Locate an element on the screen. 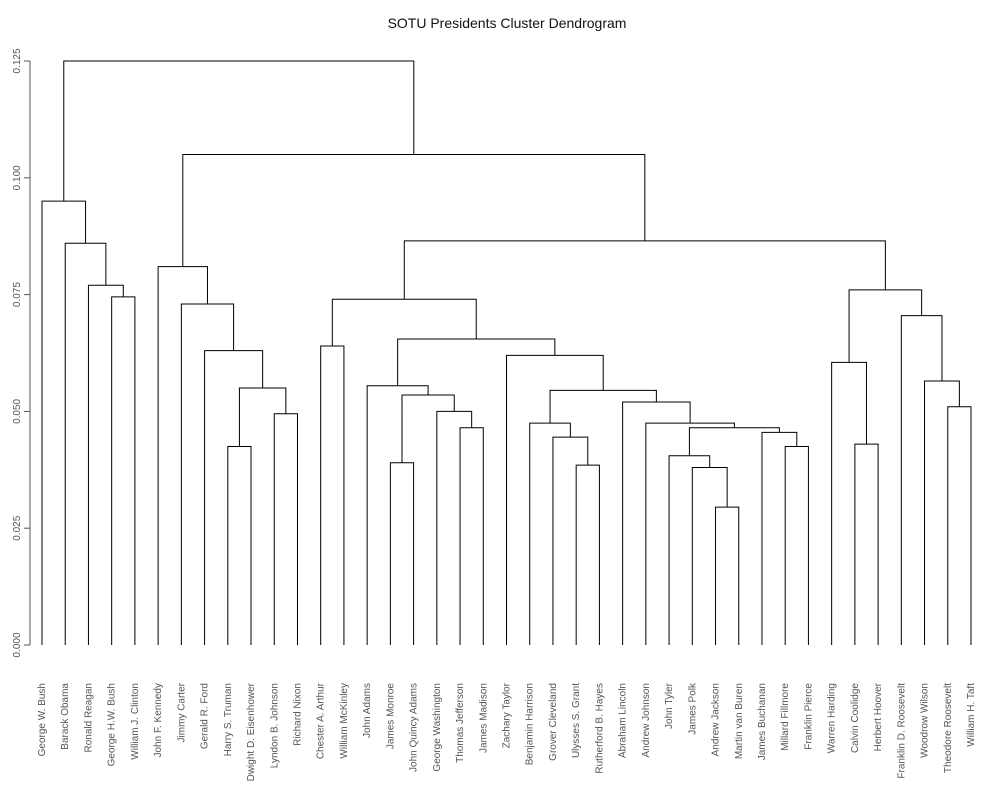 This screenshot has height=800, width=1000. leaf-label: James Buchanan is located at coordinates (762, 721).